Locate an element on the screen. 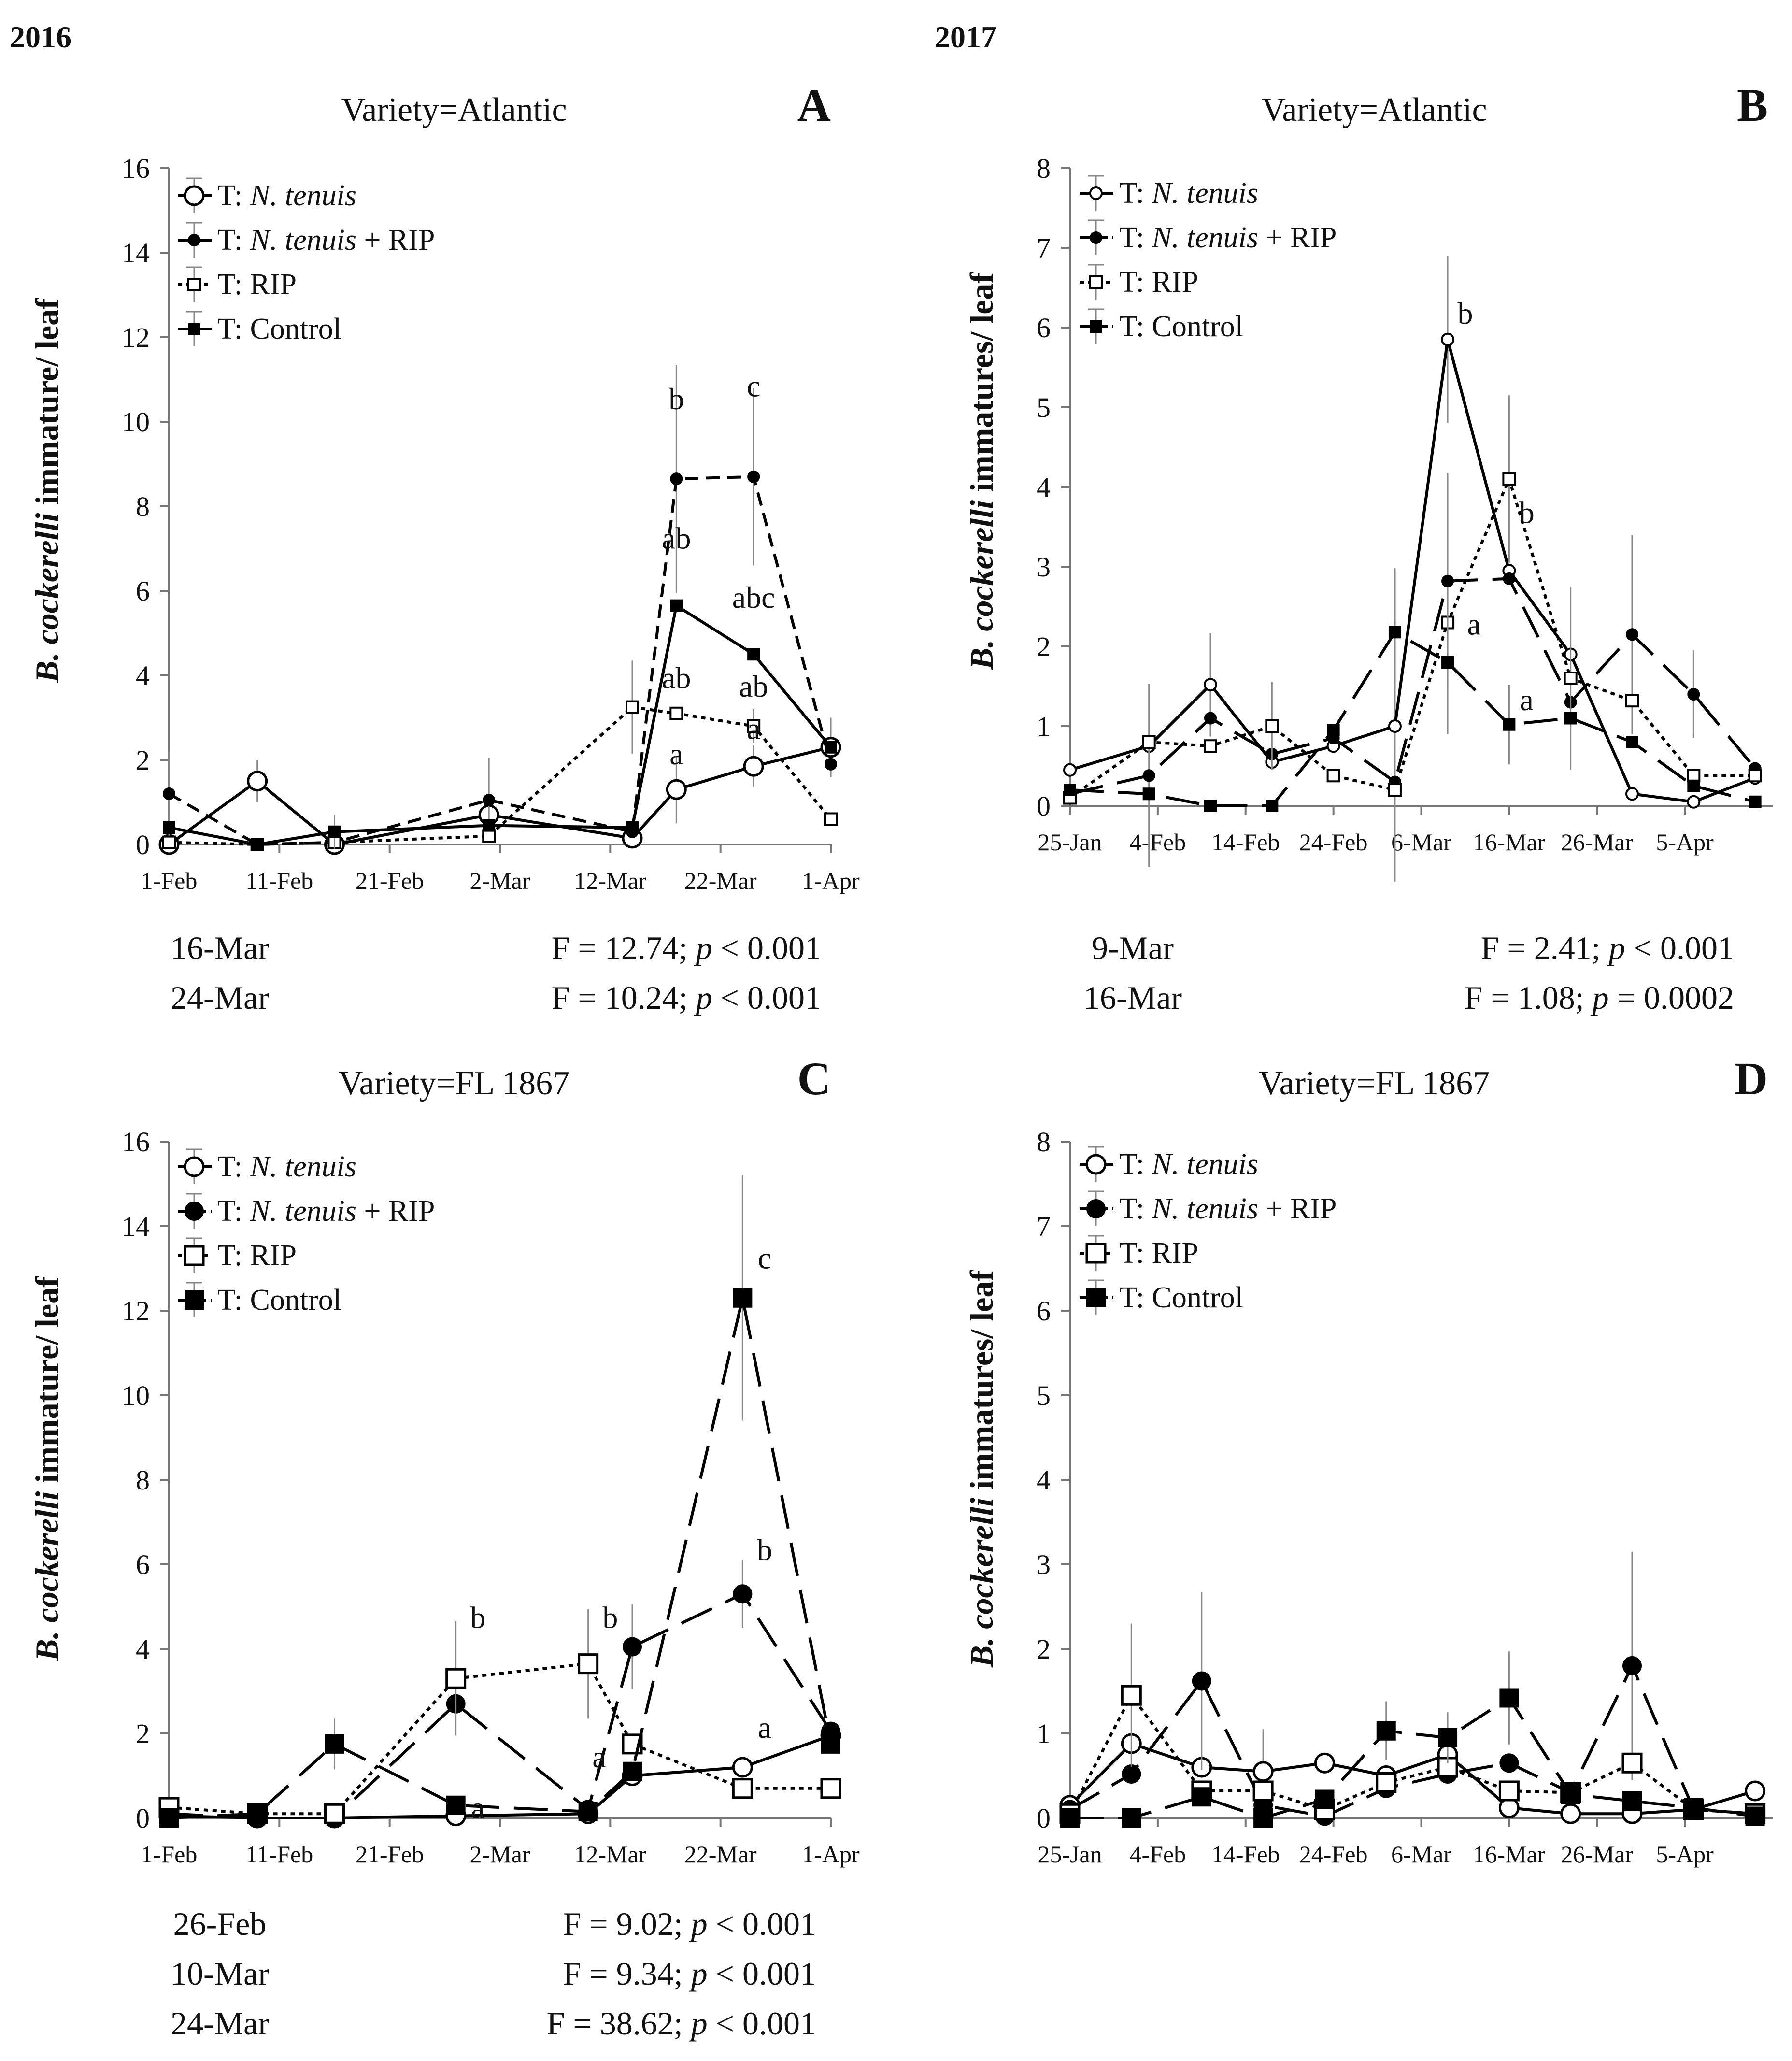 Image resolution: width=1792 pixels, height=2061 pixels. y-tick-label: 14 is located at coordinates (136, 253).